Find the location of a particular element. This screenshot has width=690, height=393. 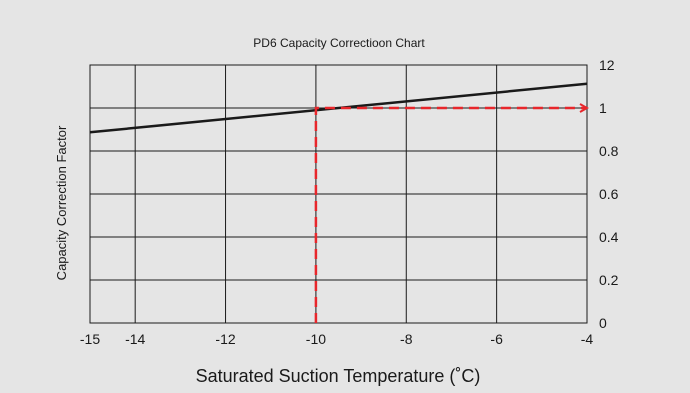

y-tick-label: 0.8 is located at coordinates (609, 151).